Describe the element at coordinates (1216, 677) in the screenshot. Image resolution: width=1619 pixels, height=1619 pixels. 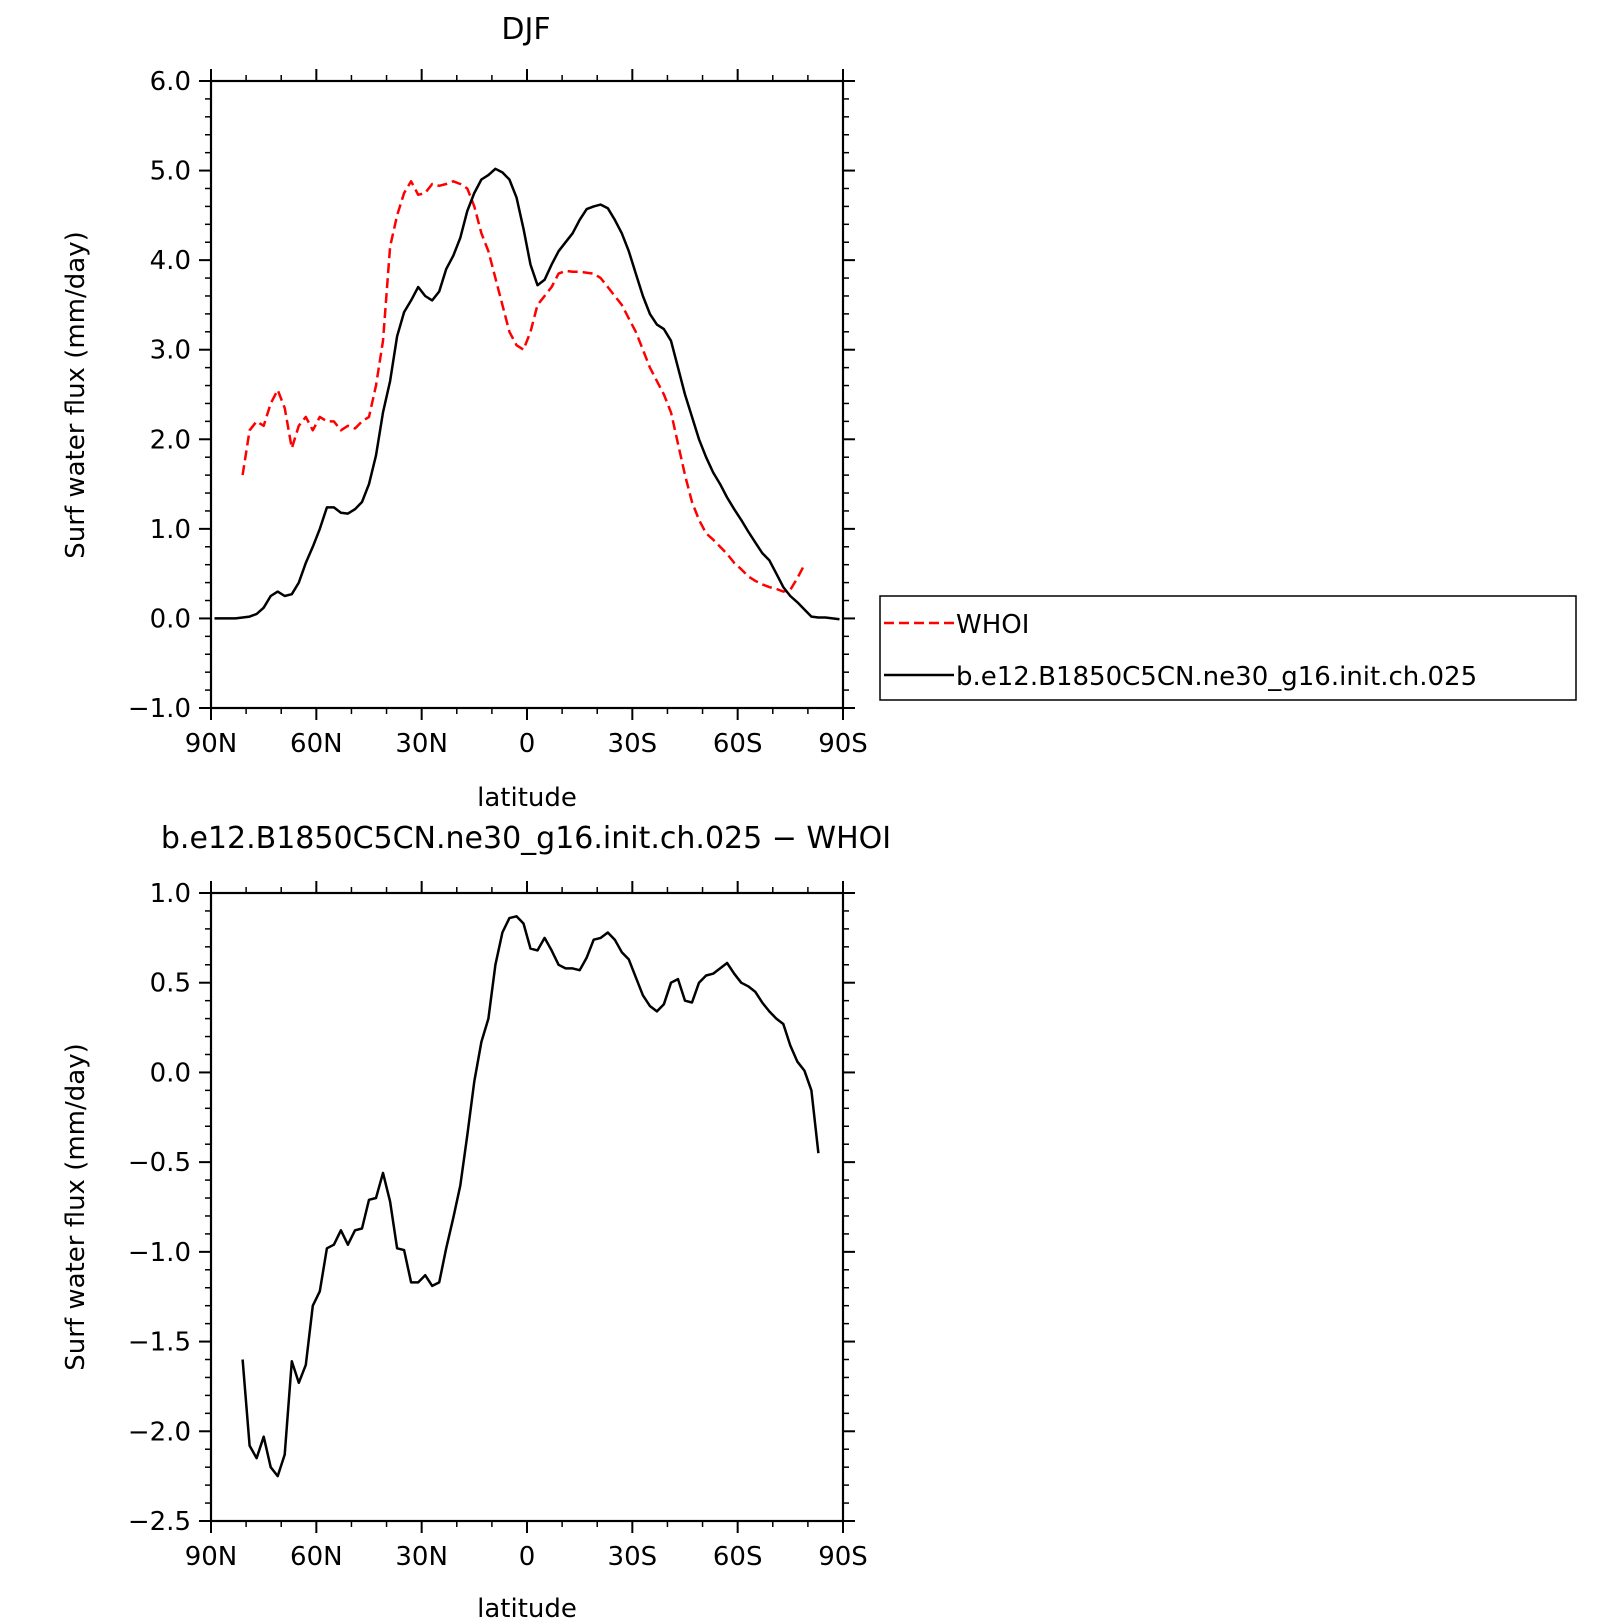
I see `legend-label-model: b.e12.B1850C5CN.ne30_g16.init.ch.025` at that location.